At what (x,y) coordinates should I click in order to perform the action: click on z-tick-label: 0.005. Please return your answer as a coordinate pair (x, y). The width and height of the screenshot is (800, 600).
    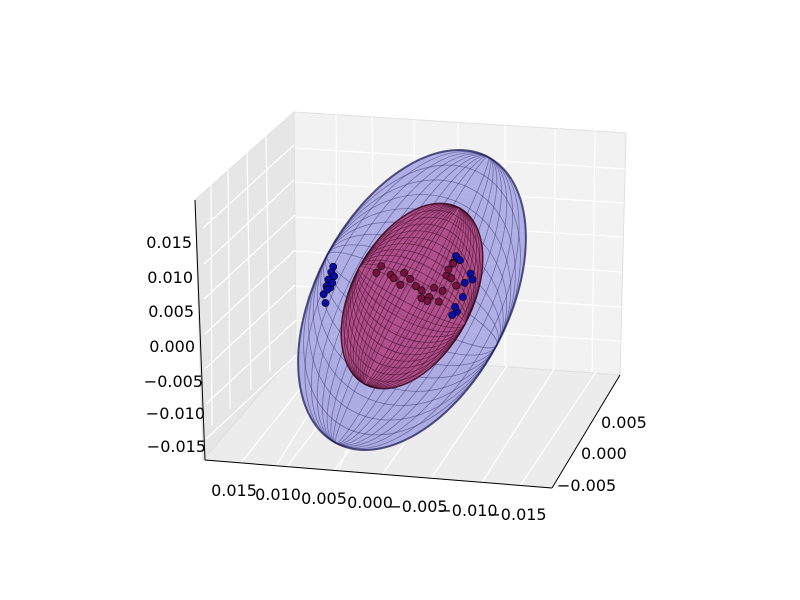
    Looking at the image, I should click on (171, 311).